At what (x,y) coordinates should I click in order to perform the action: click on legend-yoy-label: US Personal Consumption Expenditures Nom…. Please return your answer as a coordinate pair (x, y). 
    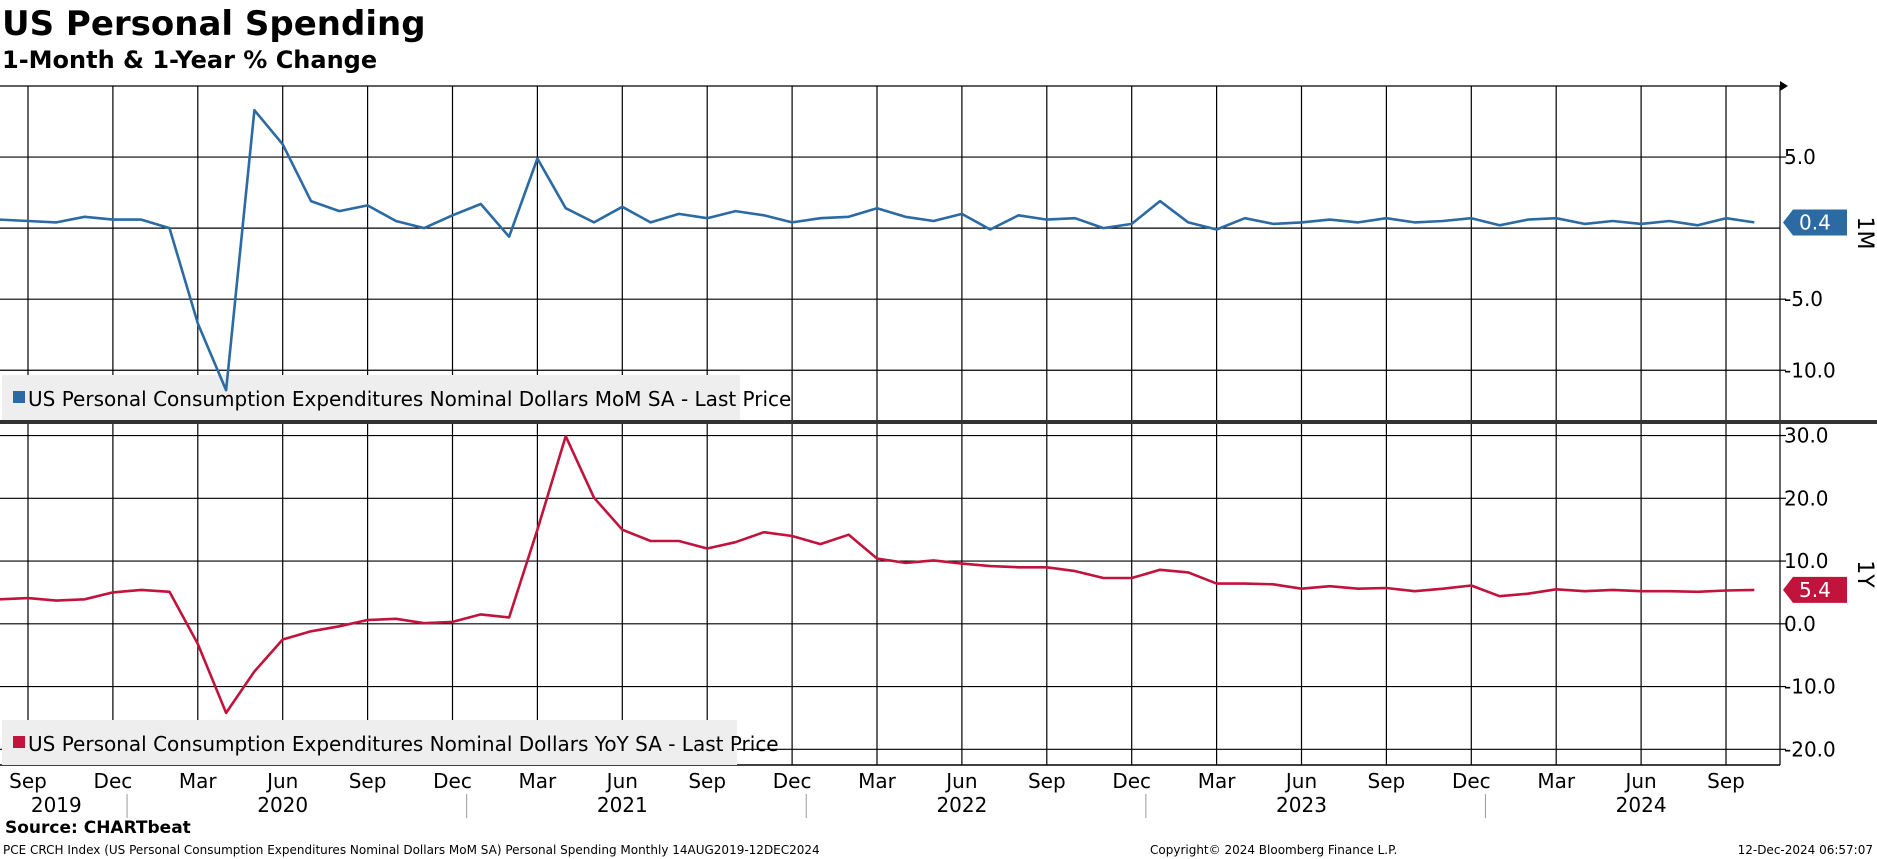
    Looking at the image, I should click on (403, 744).